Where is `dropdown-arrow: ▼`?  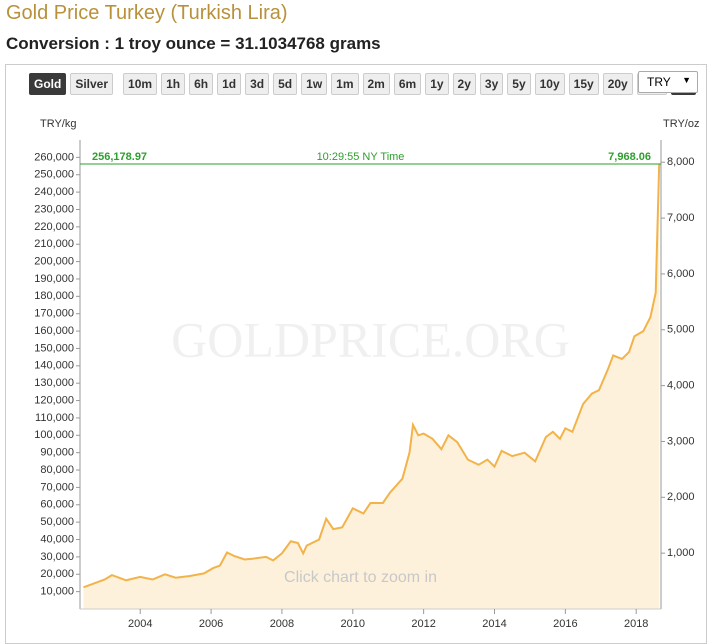 dropdown-arrow: ▼ is located at coordinates (686, 80).